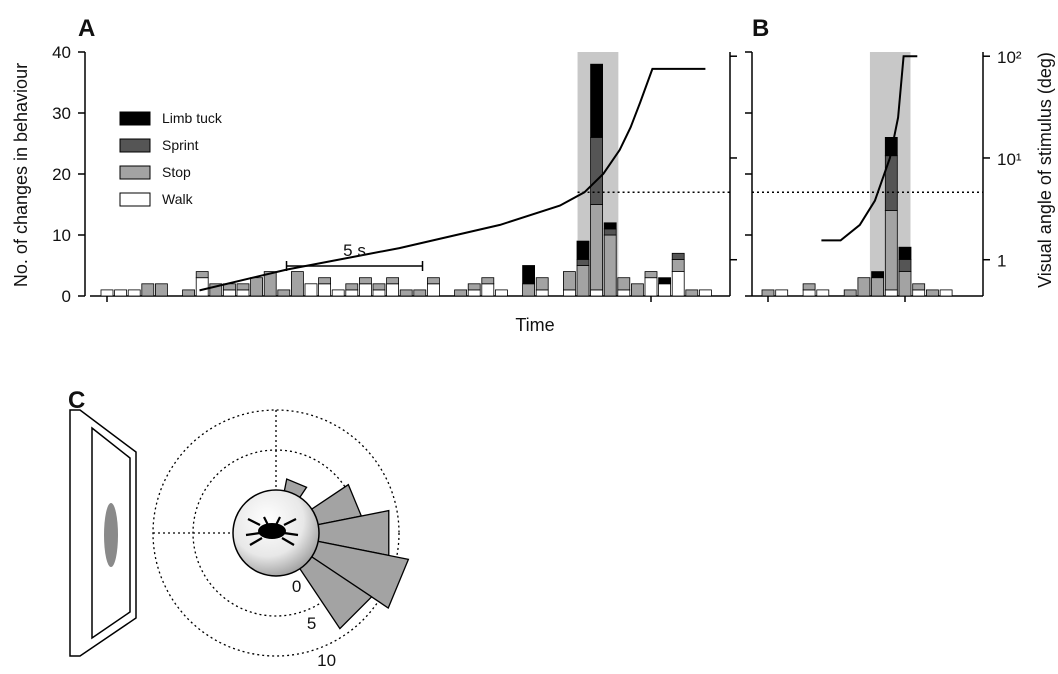  Describe the element at coordinates (66, 296) in the screenshot. I see `y-tick-label: 0` at that location.